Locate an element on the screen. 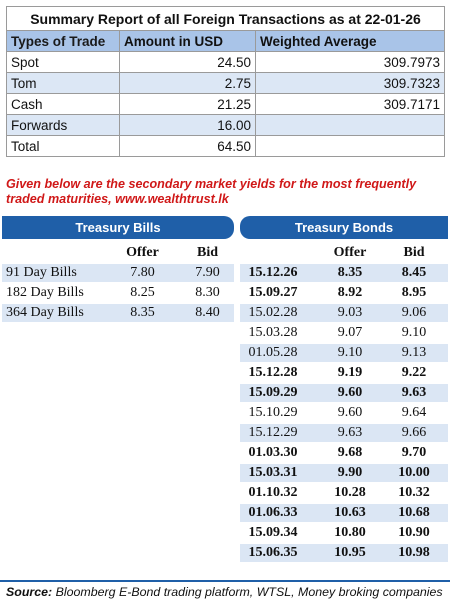  summary-row: Tom 2.75 309.7323 is located at coordinates (226, 83).